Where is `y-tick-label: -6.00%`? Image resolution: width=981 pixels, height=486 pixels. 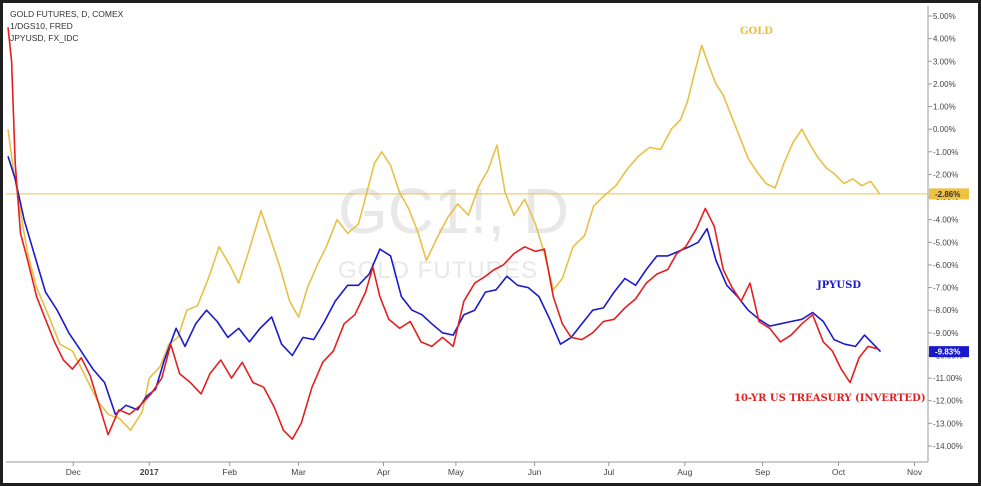
y-tick-label: -6.00% is located at coordinates (945, 265).